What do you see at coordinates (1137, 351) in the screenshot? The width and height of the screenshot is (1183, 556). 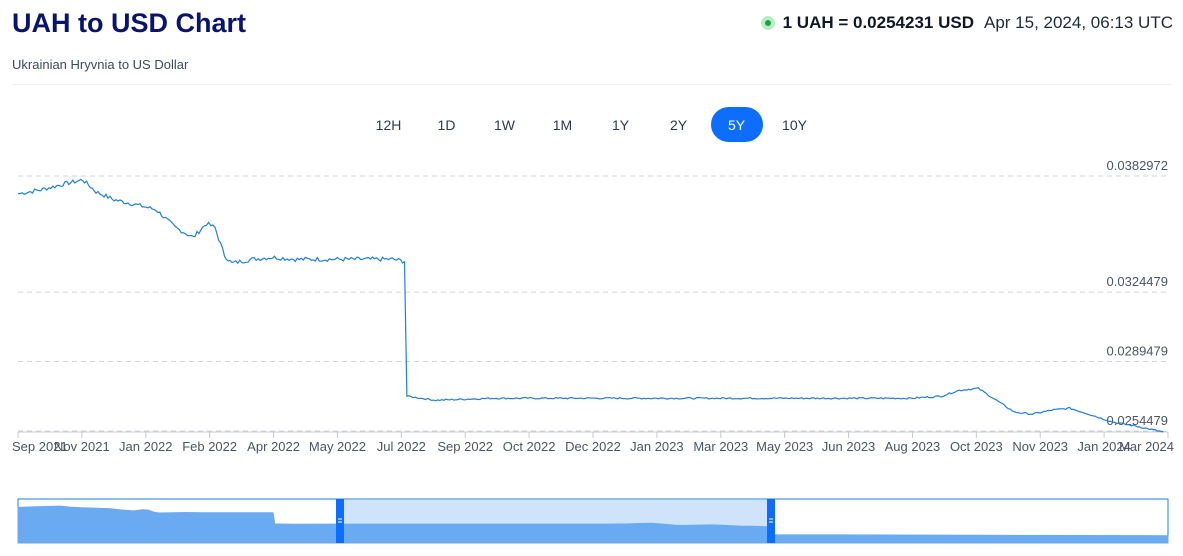 I see `y-tick-label: 0.0289479` at bounding box center [1137, 351].